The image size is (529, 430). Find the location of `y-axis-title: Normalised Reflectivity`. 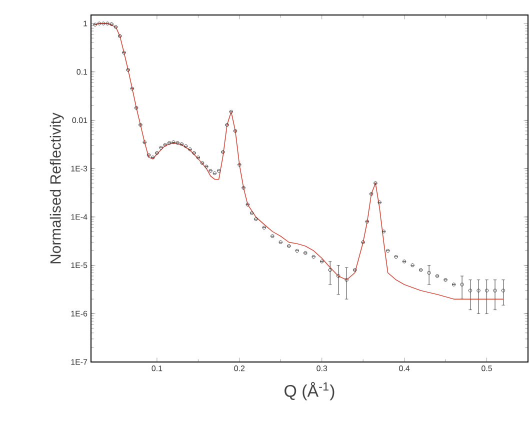

y-axis-title: Normalised Reflectivity is located at coordinates (57, 188).